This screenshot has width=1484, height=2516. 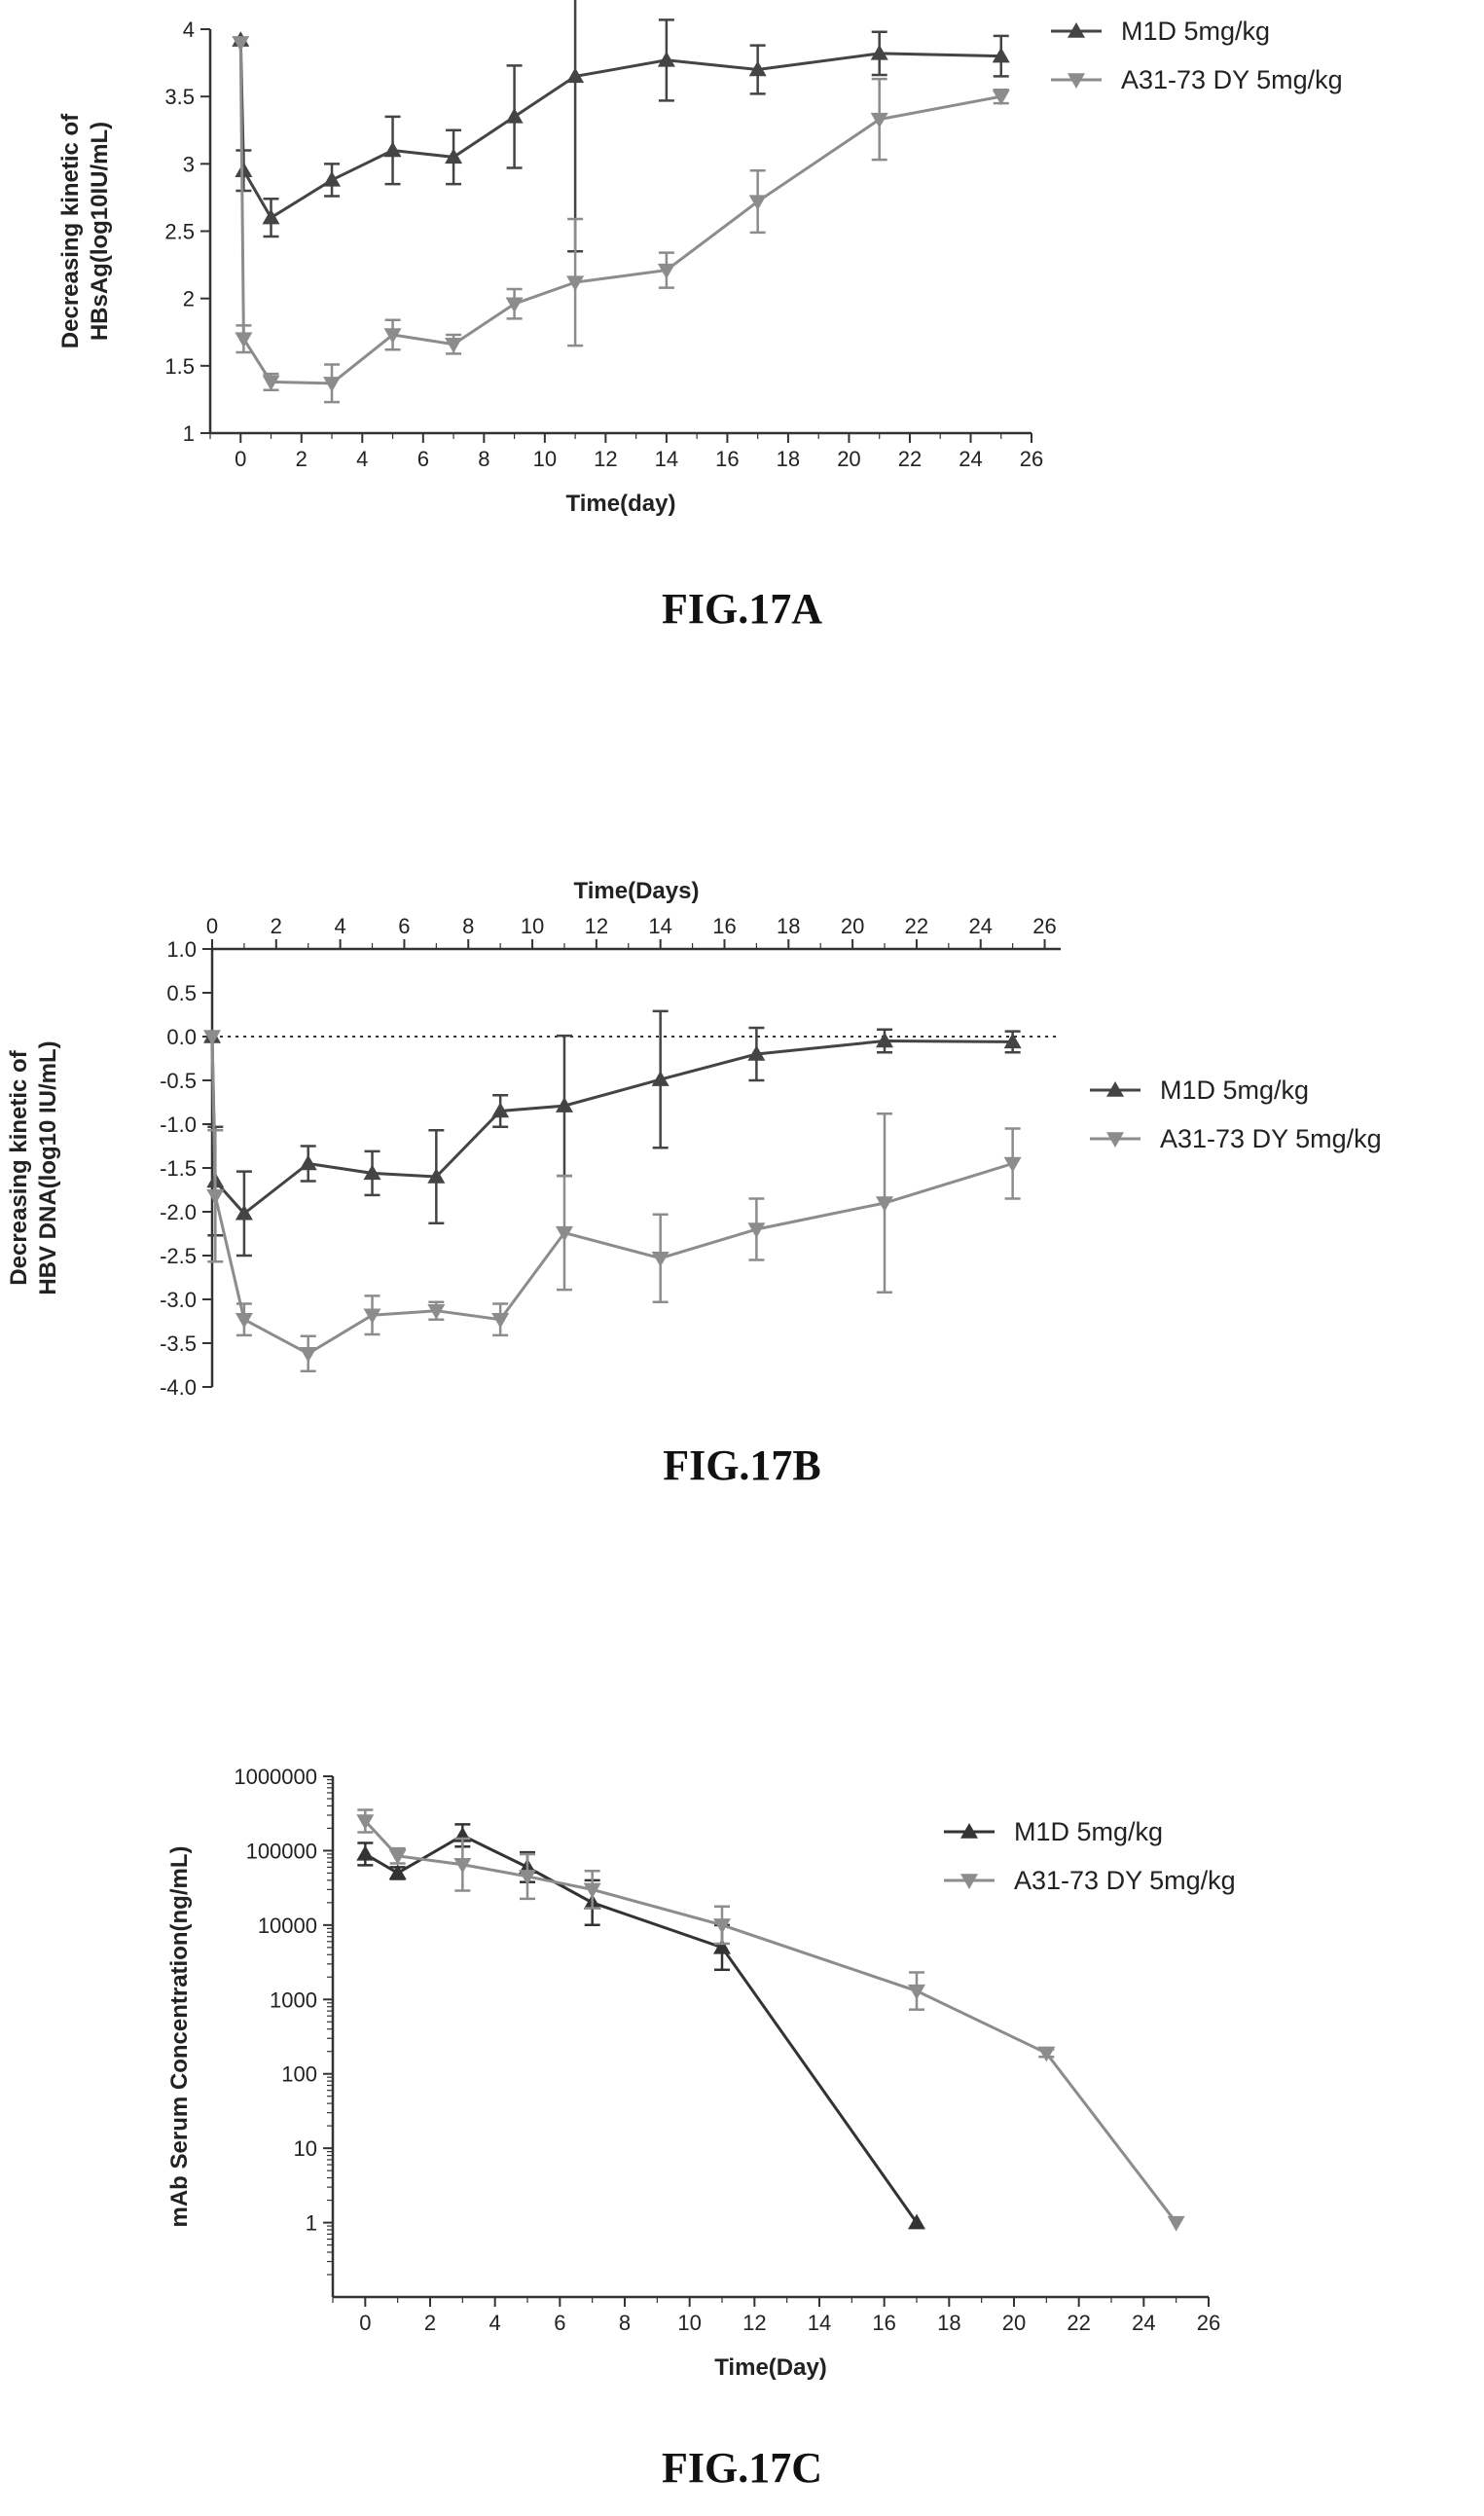 I want to click on y-tick-label: 1.5, so click(x=180, y=366).